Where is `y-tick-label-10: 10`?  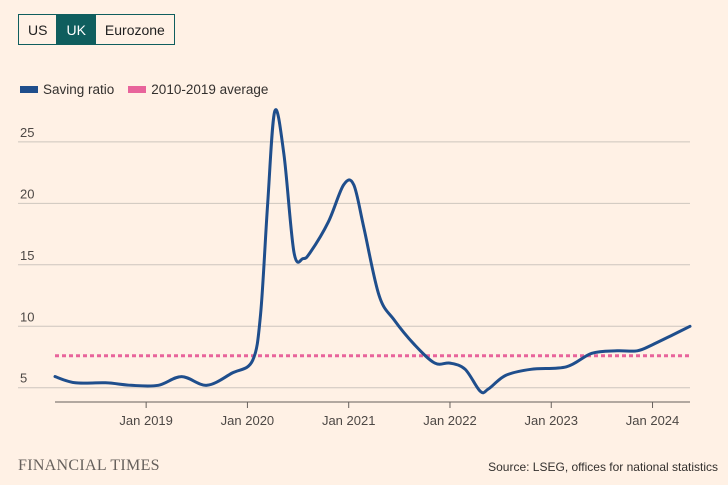 y-tick-label-10: 10 is located at coordinates (27, 316).